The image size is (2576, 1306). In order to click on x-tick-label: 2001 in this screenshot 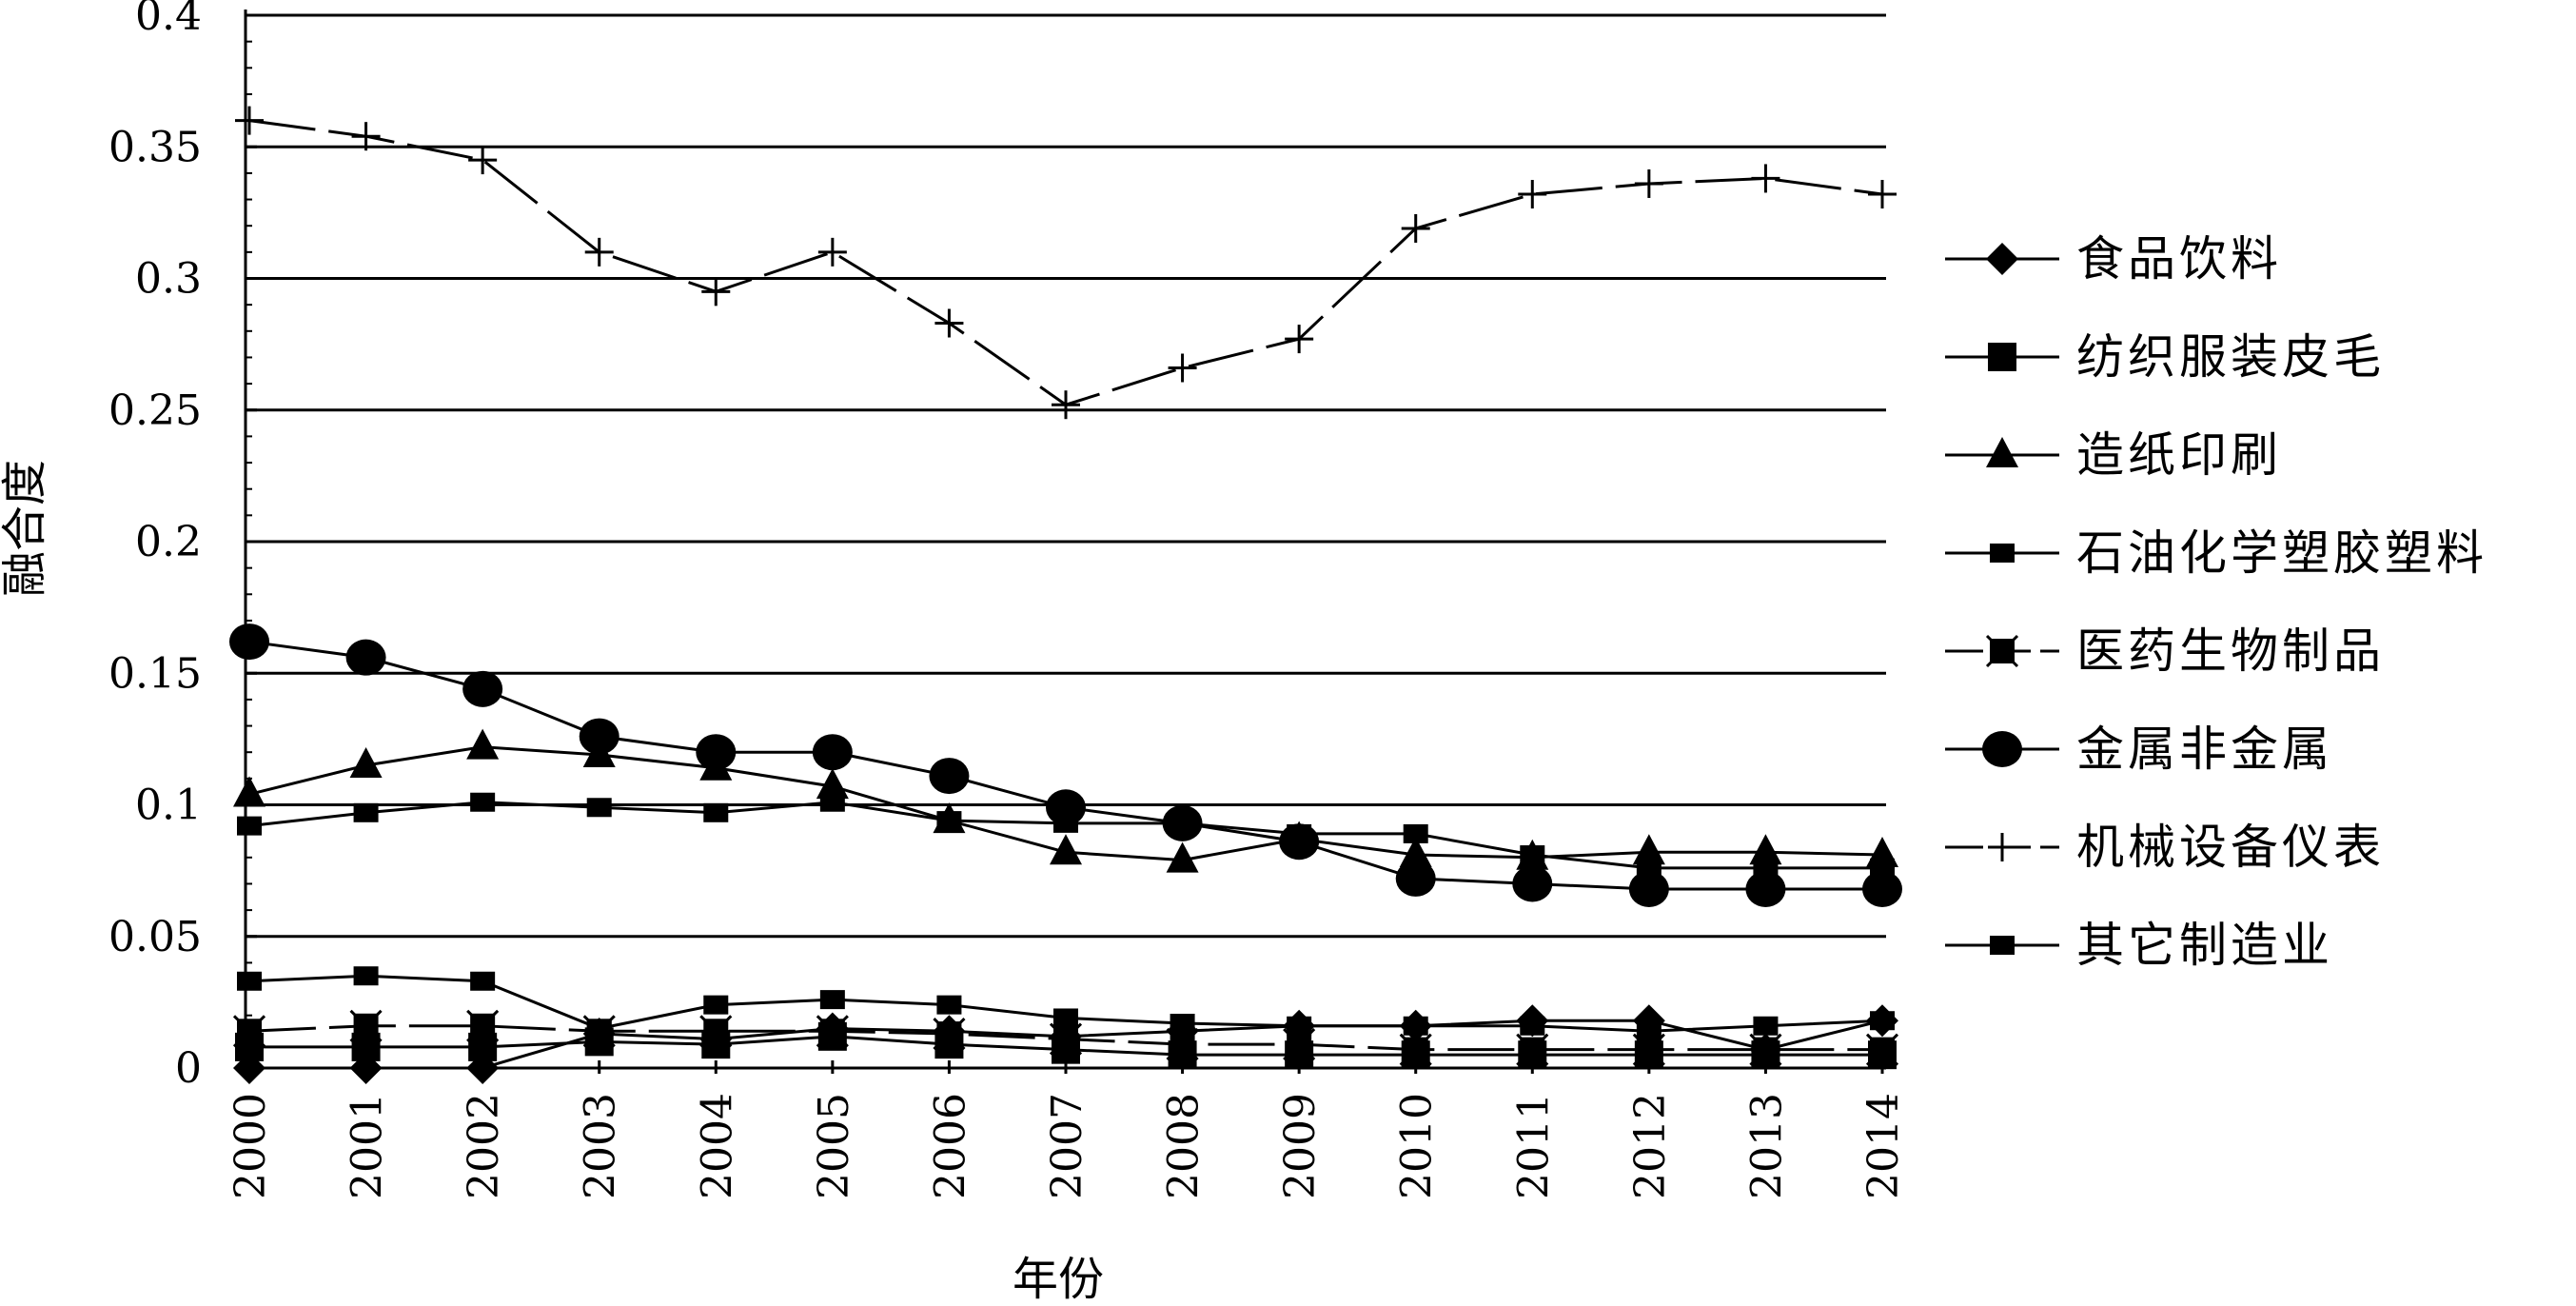, I will do `click(368, 1146)`.